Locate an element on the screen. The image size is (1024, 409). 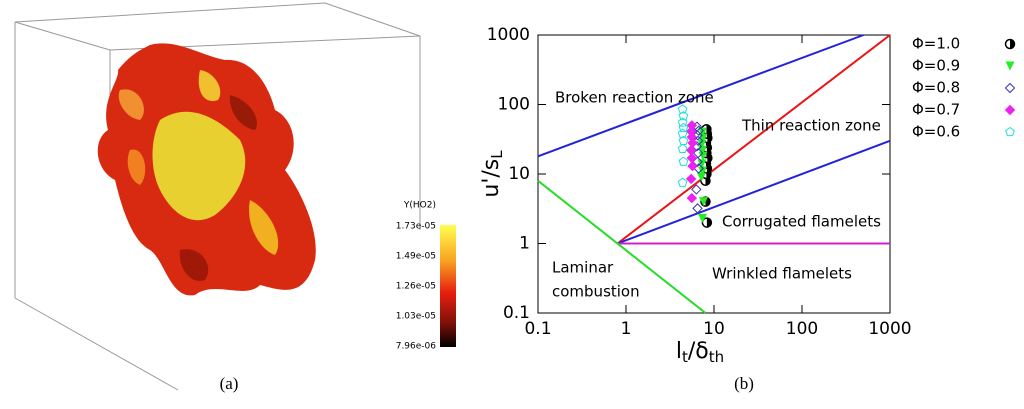
legend-label: Φ=0.7 is located at coordinates (936, 110).